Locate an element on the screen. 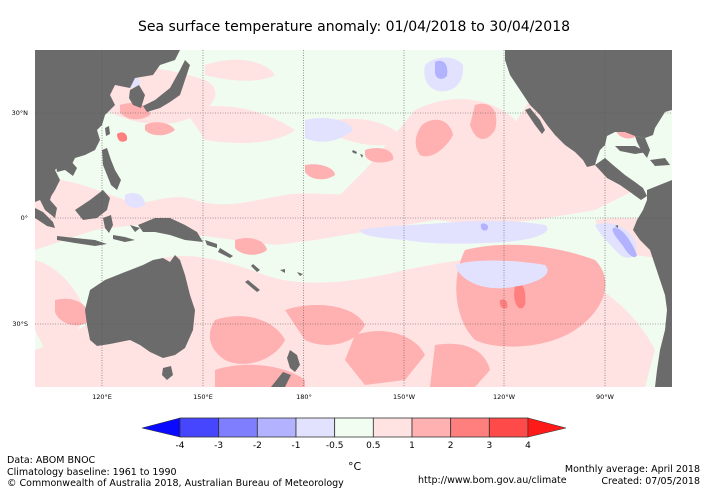 This screenshot has width=708, height=490. land-japan is located at coordinates (166, 86).